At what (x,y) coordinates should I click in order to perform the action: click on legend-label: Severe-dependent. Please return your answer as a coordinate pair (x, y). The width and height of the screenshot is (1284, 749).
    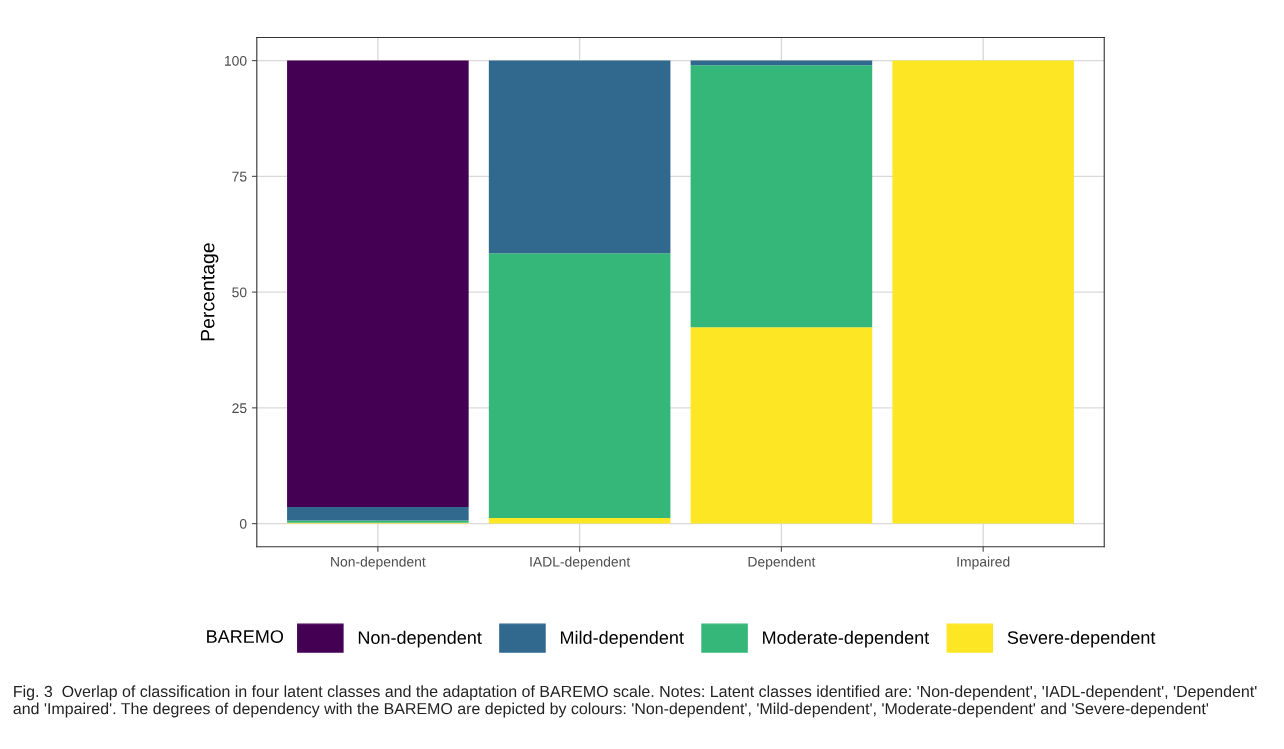
    Looking at the image, I should click on (1081, 639).